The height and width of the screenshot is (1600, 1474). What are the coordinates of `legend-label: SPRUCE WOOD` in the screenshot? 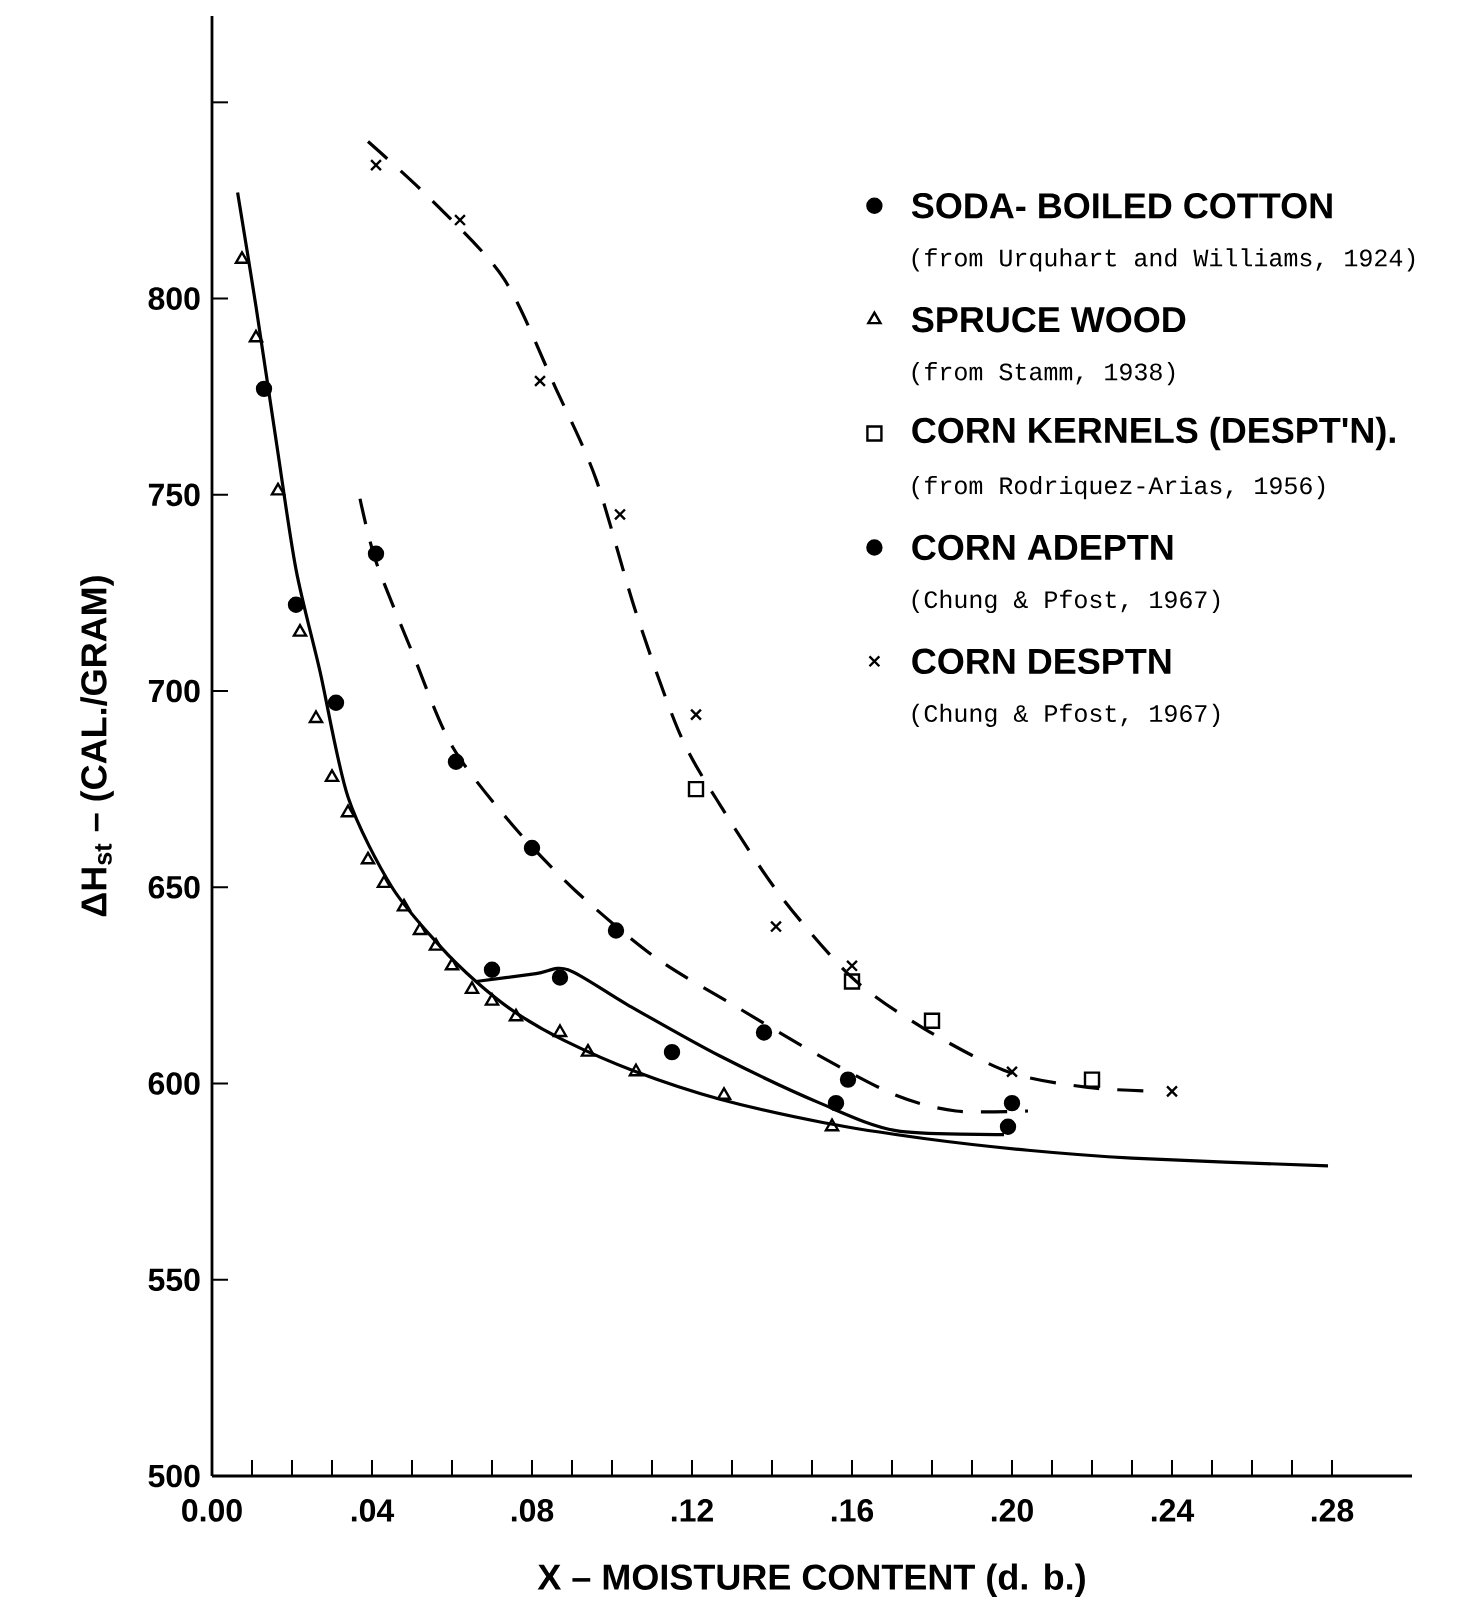 It's located at (1048, 319).